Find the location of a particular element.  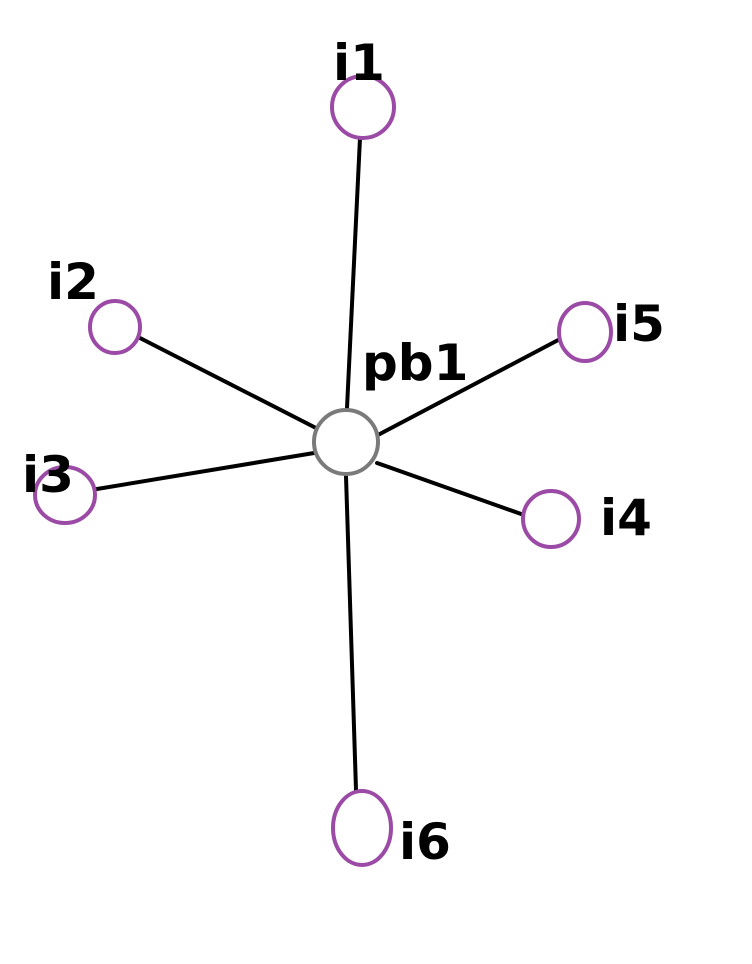

label-i3: i3 is located at coordinates (48, 475).